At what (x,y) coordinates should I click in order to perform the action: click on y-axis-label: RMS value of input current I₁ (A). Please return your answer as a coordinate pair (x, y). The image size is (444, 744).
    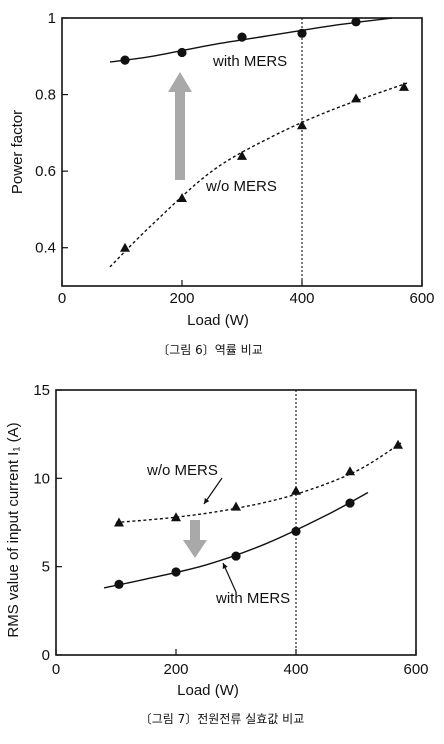
    Looking at the image, I should click on (13, 529).